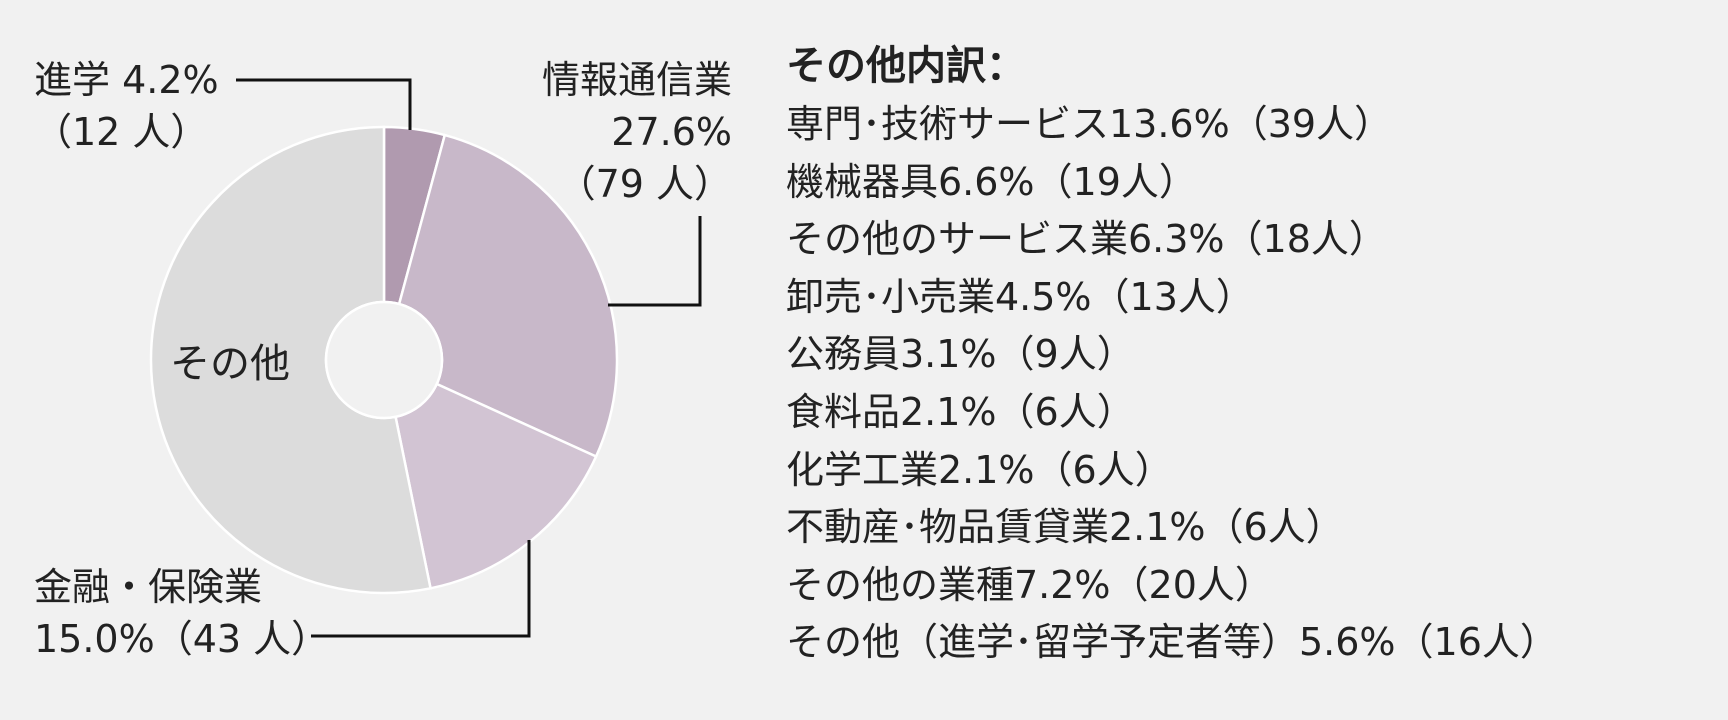 The height and width of the screenshot is (720, 1728). What do you see at coordinates (384, 360) in the screenshot?
I see `donut-hole` at bounding box center [384, 360].